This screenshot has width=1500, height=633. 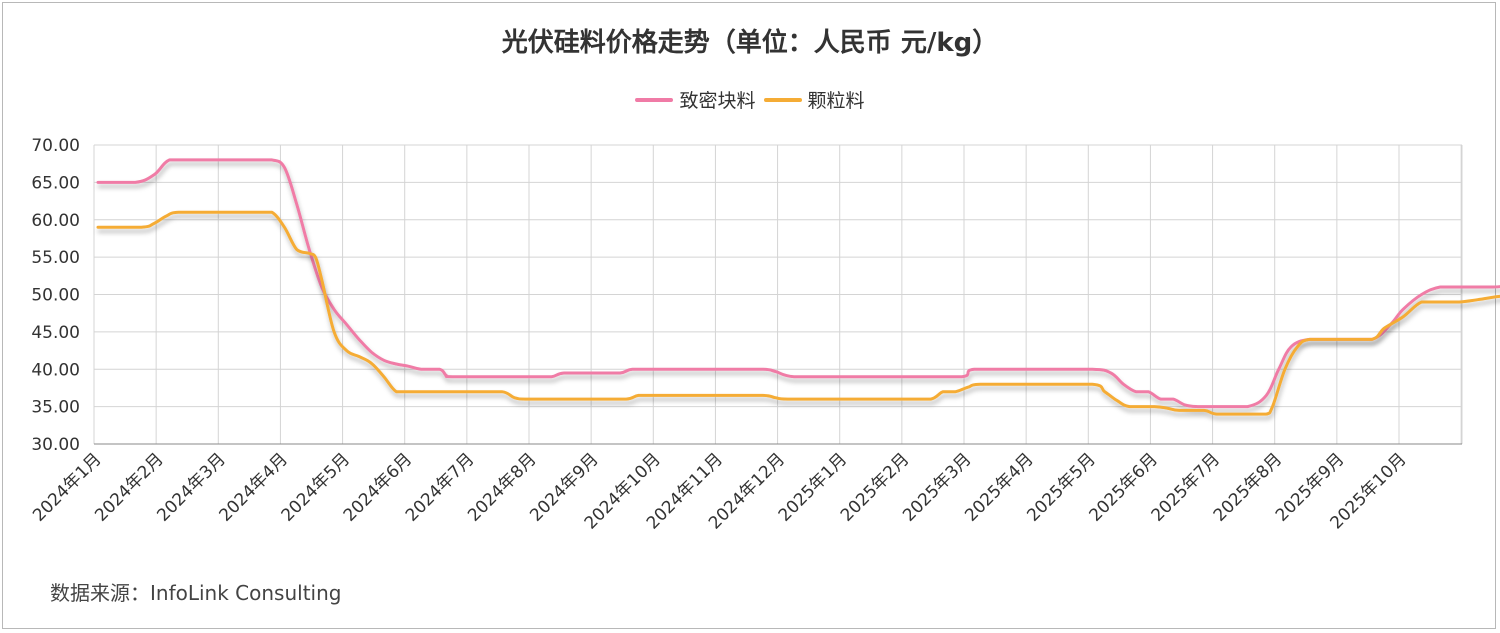 I want to click on y-tick-label: 70.00, so click(x=55, y=146).